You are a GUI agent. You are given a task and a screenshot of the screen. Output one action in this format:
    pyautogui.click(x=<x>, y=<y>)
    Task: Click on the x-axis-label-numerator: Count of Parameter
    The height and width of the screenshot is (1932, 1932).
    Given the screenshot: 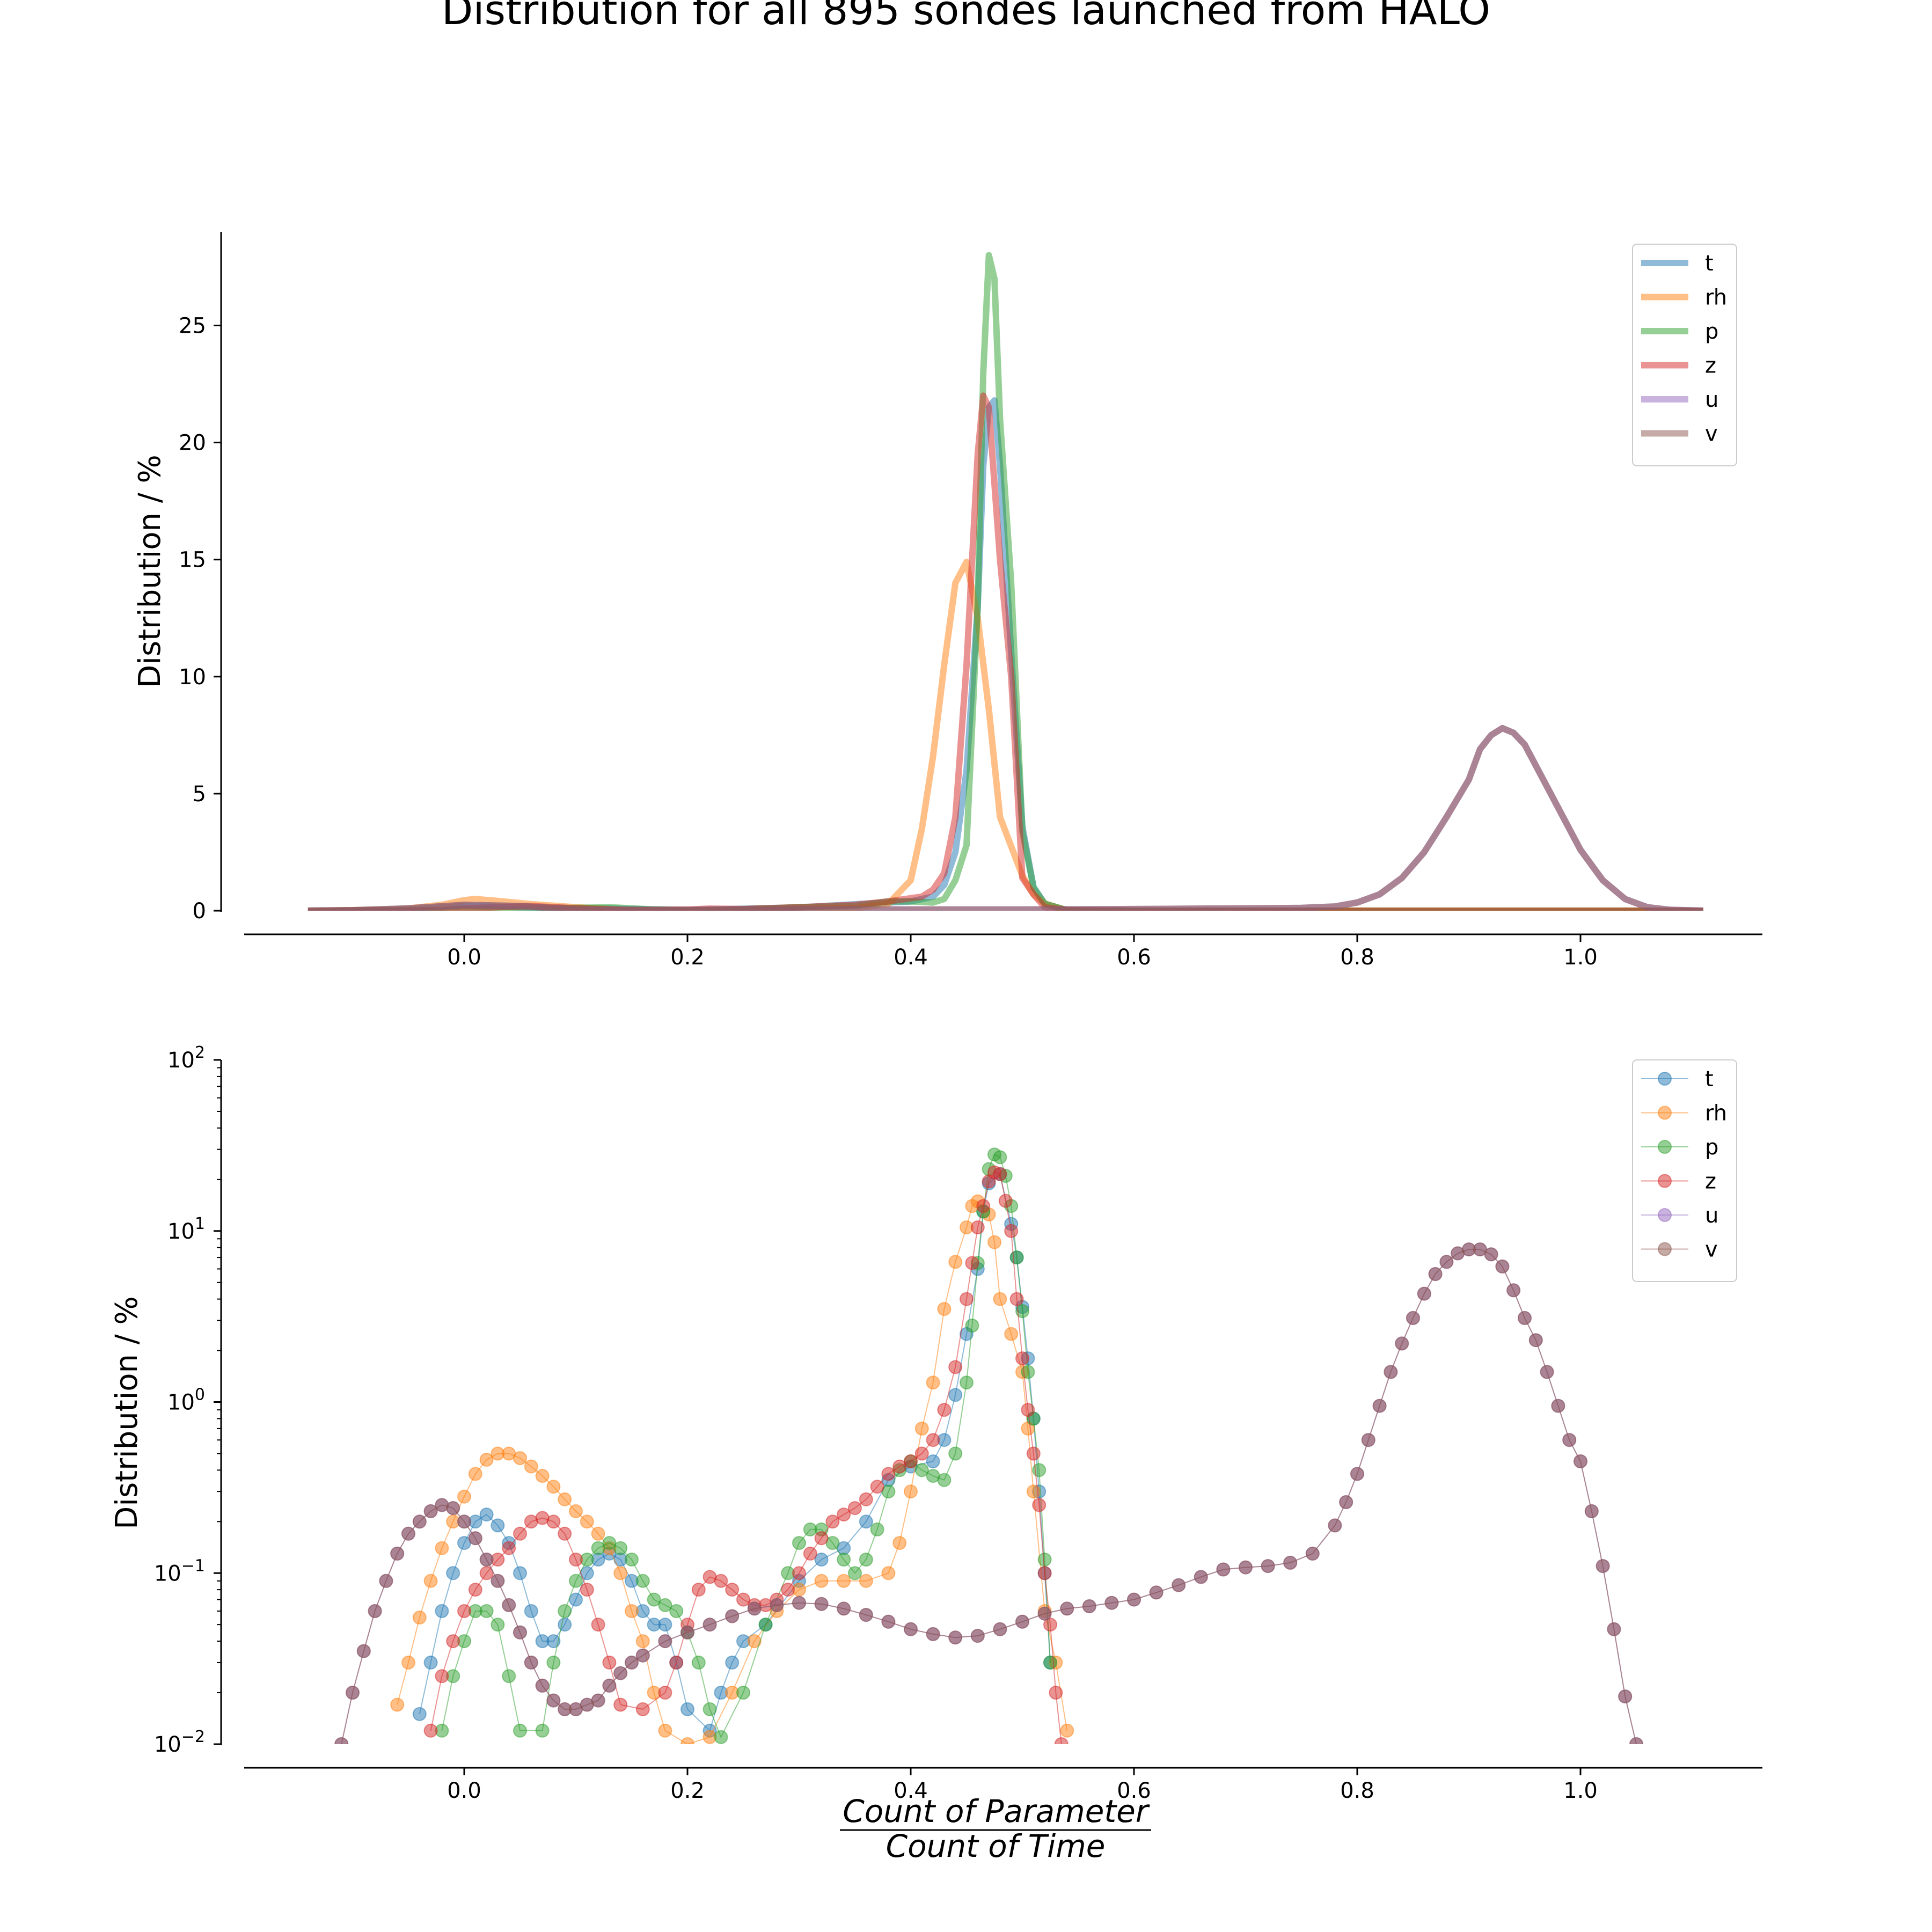 What is the action you would take?
    pyautogui.click(x=996, y=1811)
    